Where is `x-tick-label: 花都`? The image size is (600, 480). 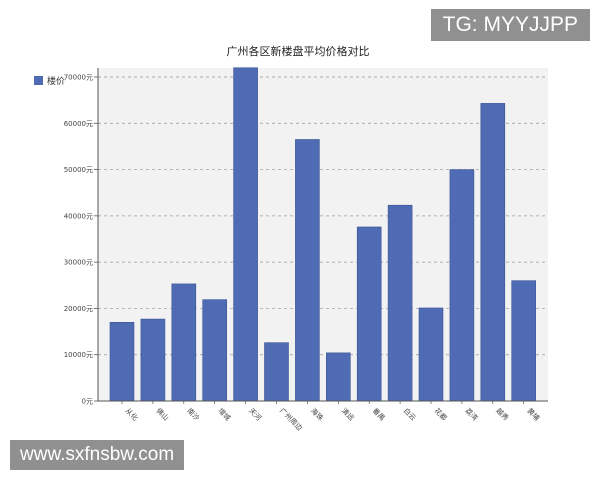 x-tick-label: 花都 is located at coordinates (441, 414).